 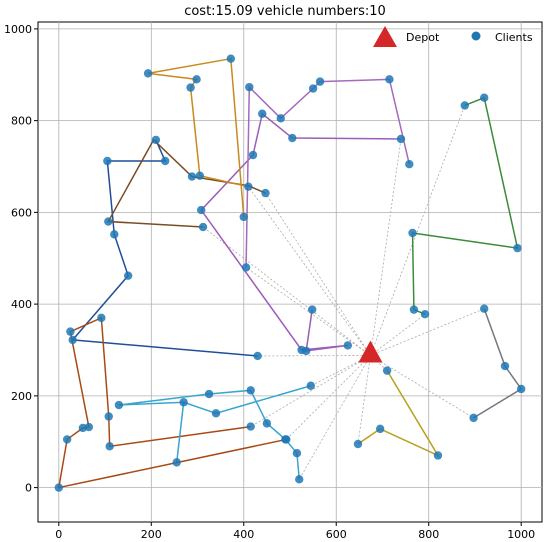 I want to click on chart-title: cost:15.09 vehicle numbers:10, so click(x=285, y=11).